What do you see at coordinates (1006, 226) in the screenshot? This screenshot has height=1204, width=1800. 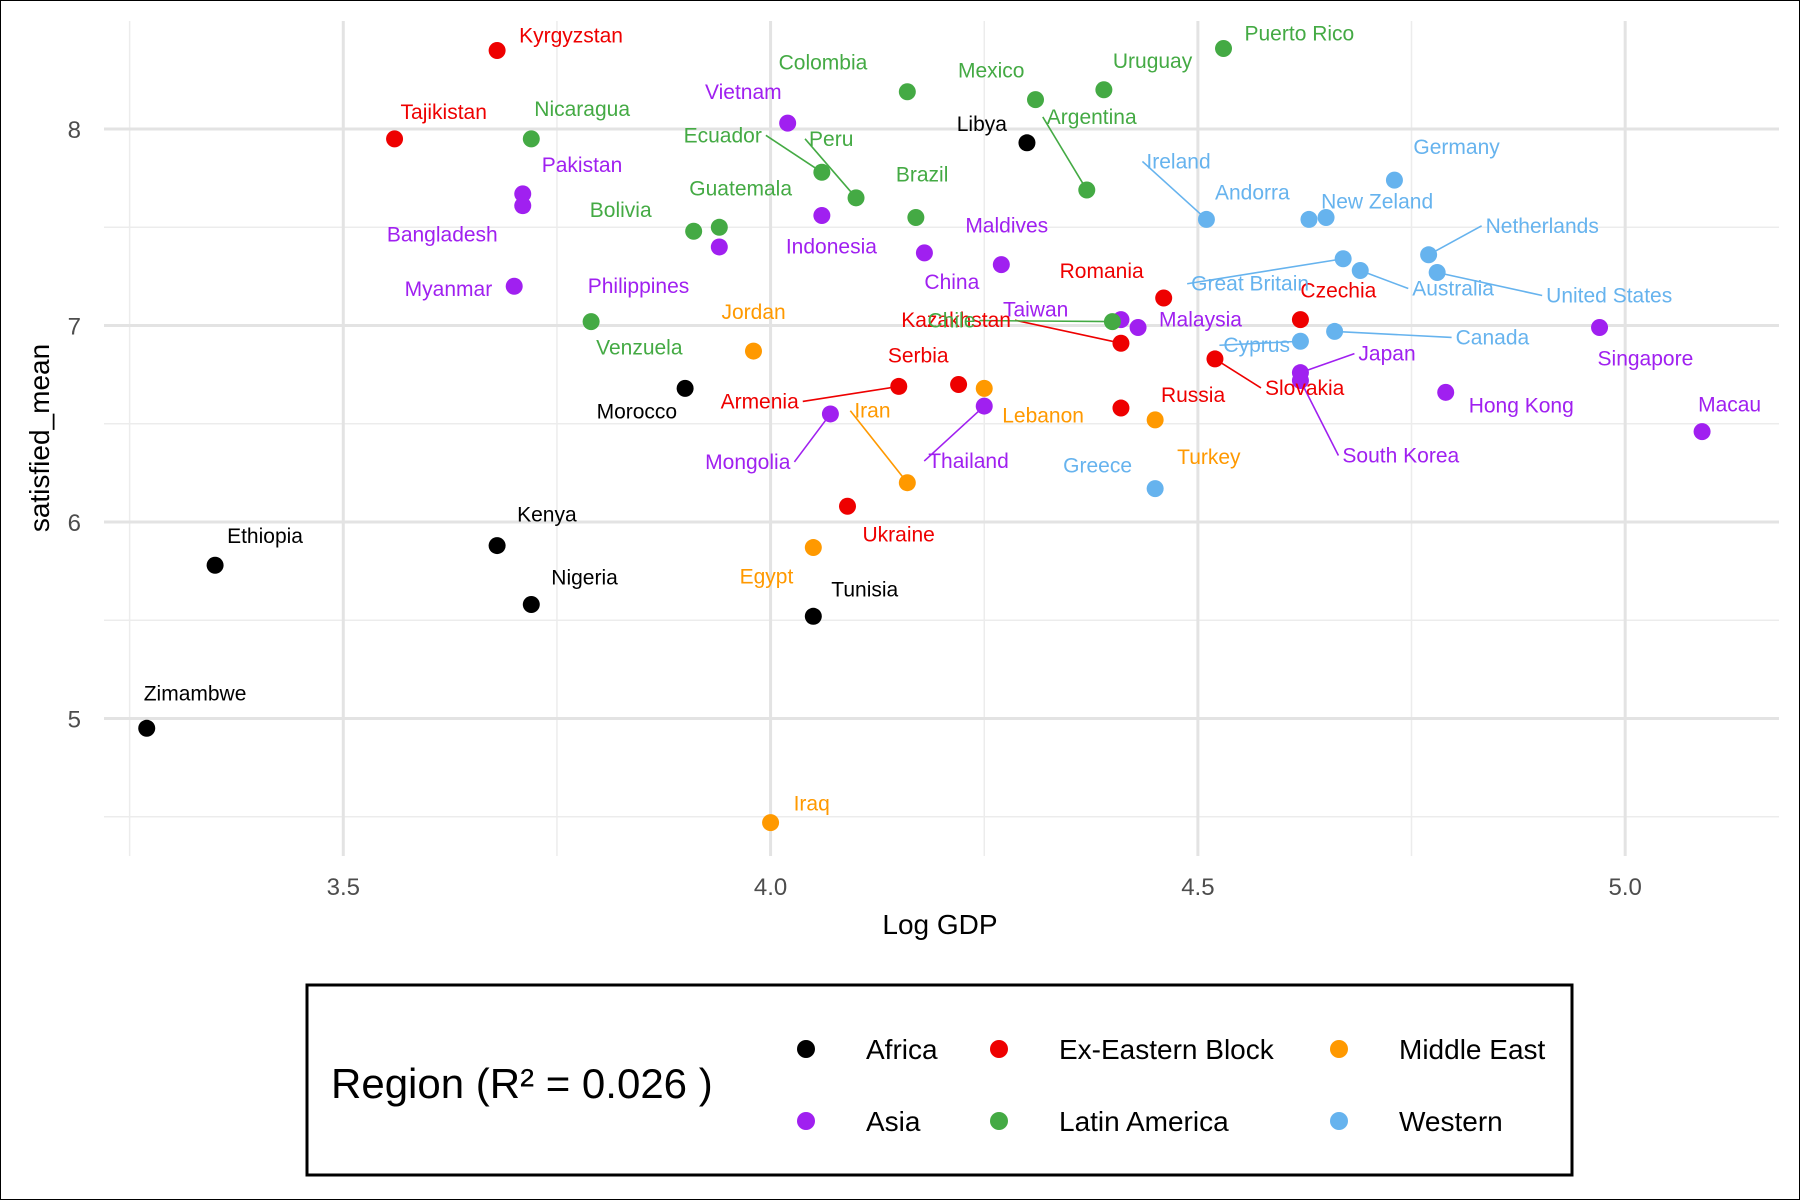 I see `data-label: Maldives` at bounding box center [1006, 226].